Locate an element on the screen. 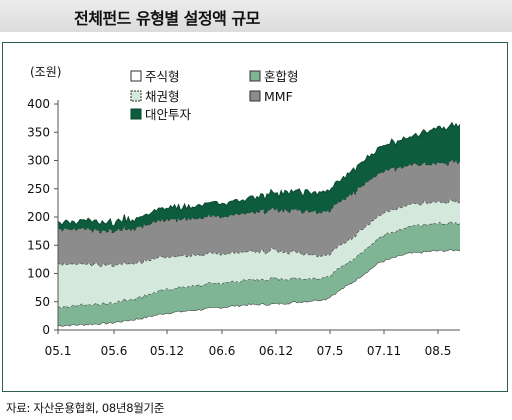  x-tick-label-05.1: 05.1 is located at coordinates (58, 351).